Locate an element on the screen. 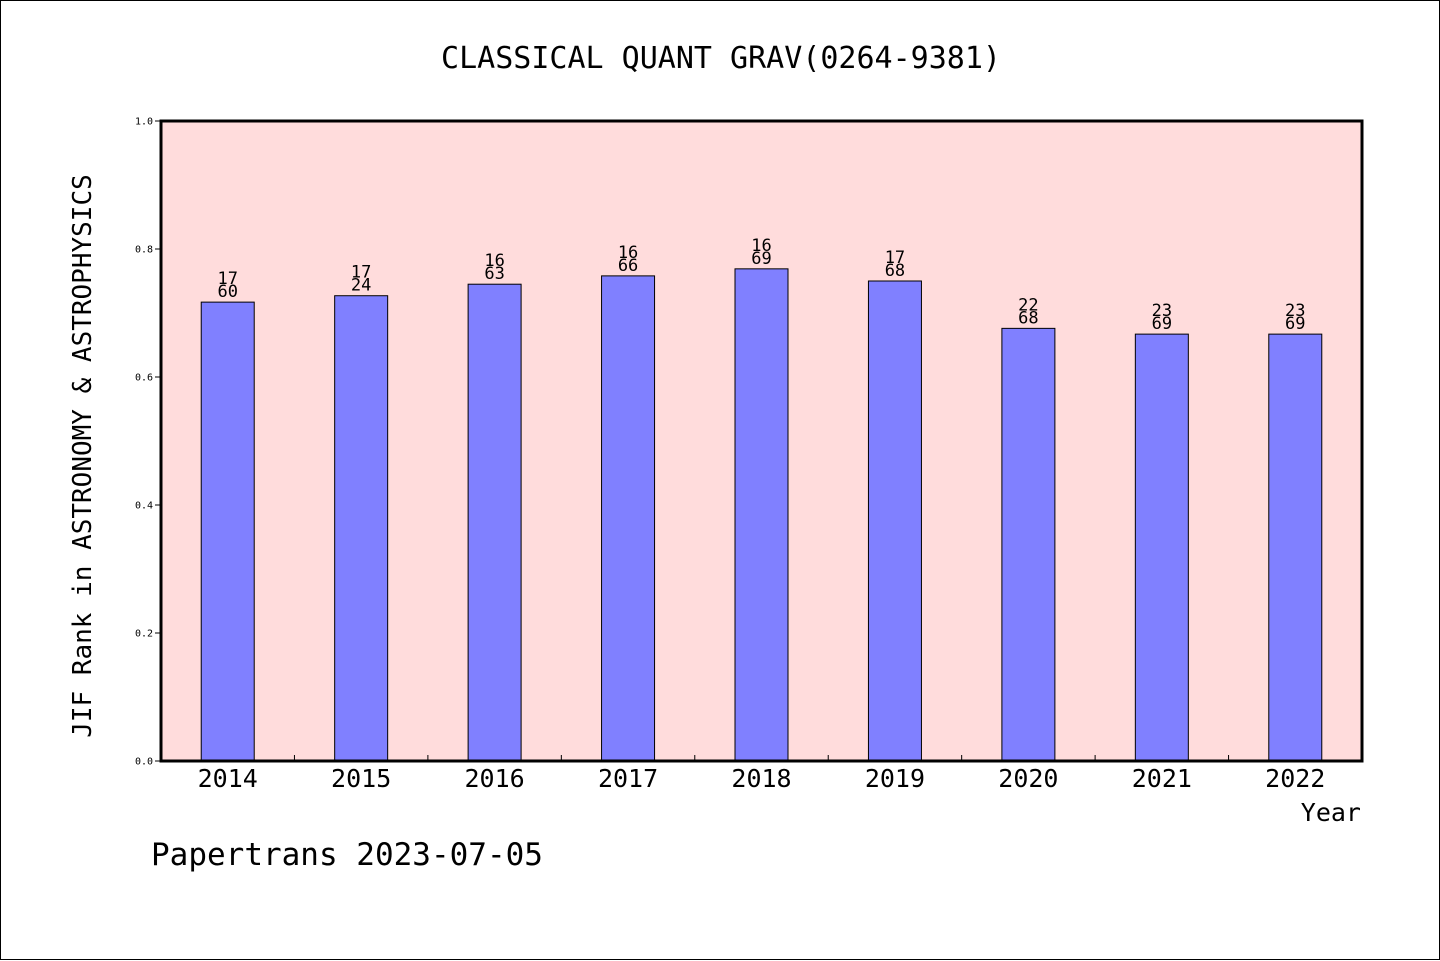  x-tick-label: 2022 is located at coordinates (1295, 778).